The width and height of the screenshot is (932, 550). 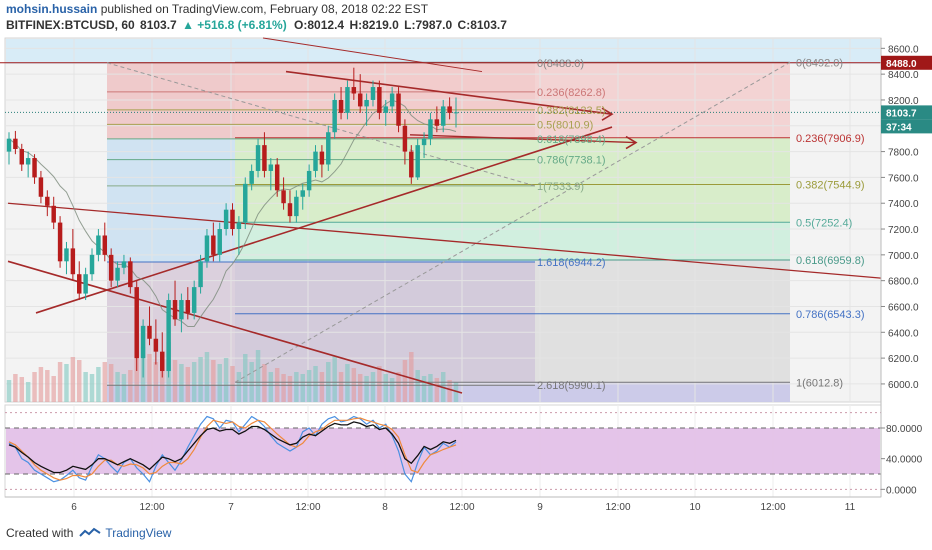 I want to click on tradingview-link: TradingView, so click(x=138, y=533).